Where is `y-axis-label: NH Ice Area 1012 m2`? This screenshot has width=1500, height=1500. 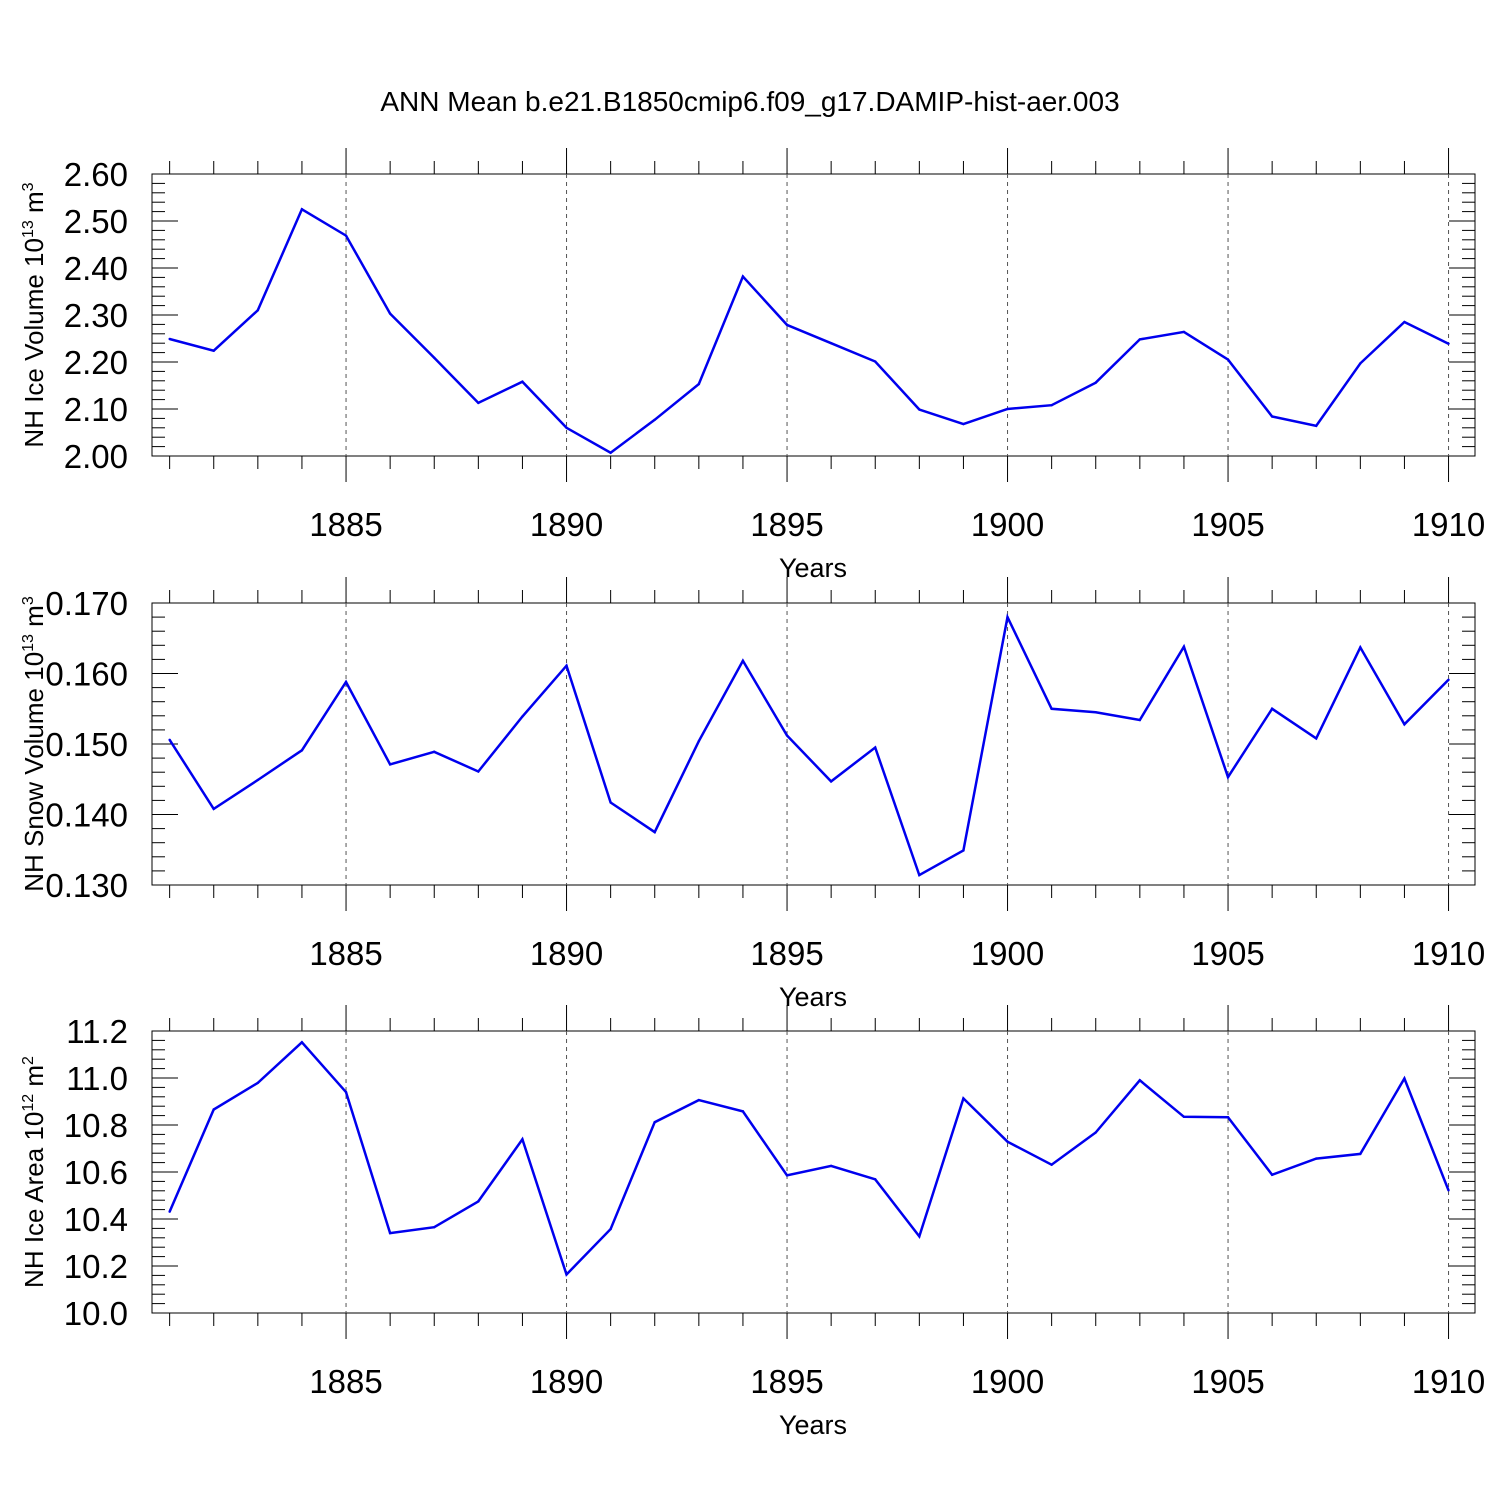 y-axis-label: NH Ice Area 1012 m2 is located at coordinates (34, 1172).